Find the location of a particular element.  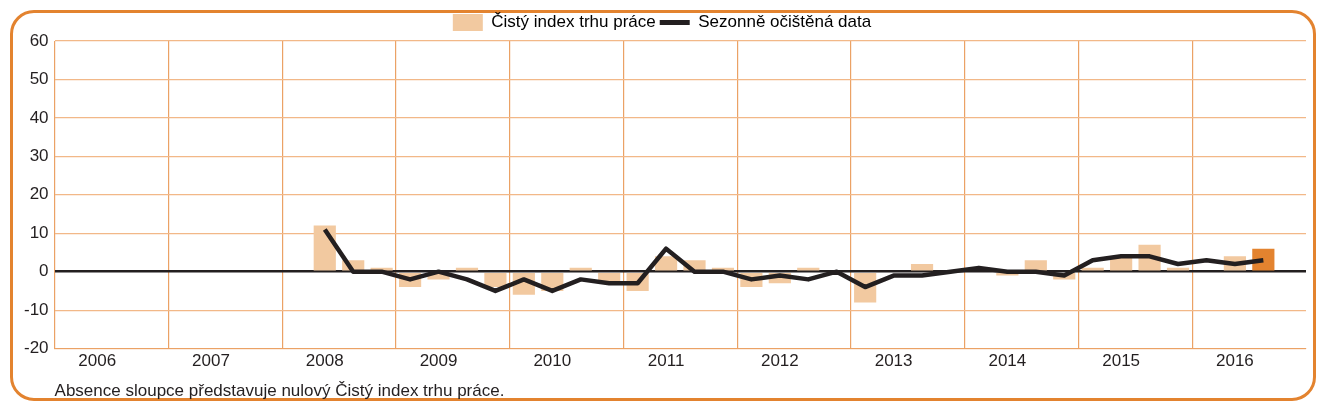

text: Absence sloupce představuje nulový Čistý index trhu práce. is located at coordinates (279, 390).